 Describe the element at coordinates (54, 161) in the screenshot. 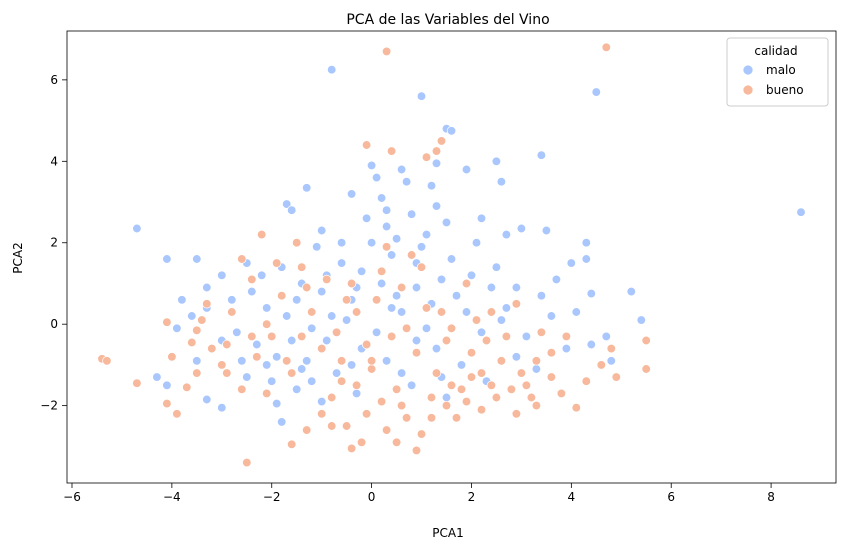

I see `y-tick-label: 4` at that location.